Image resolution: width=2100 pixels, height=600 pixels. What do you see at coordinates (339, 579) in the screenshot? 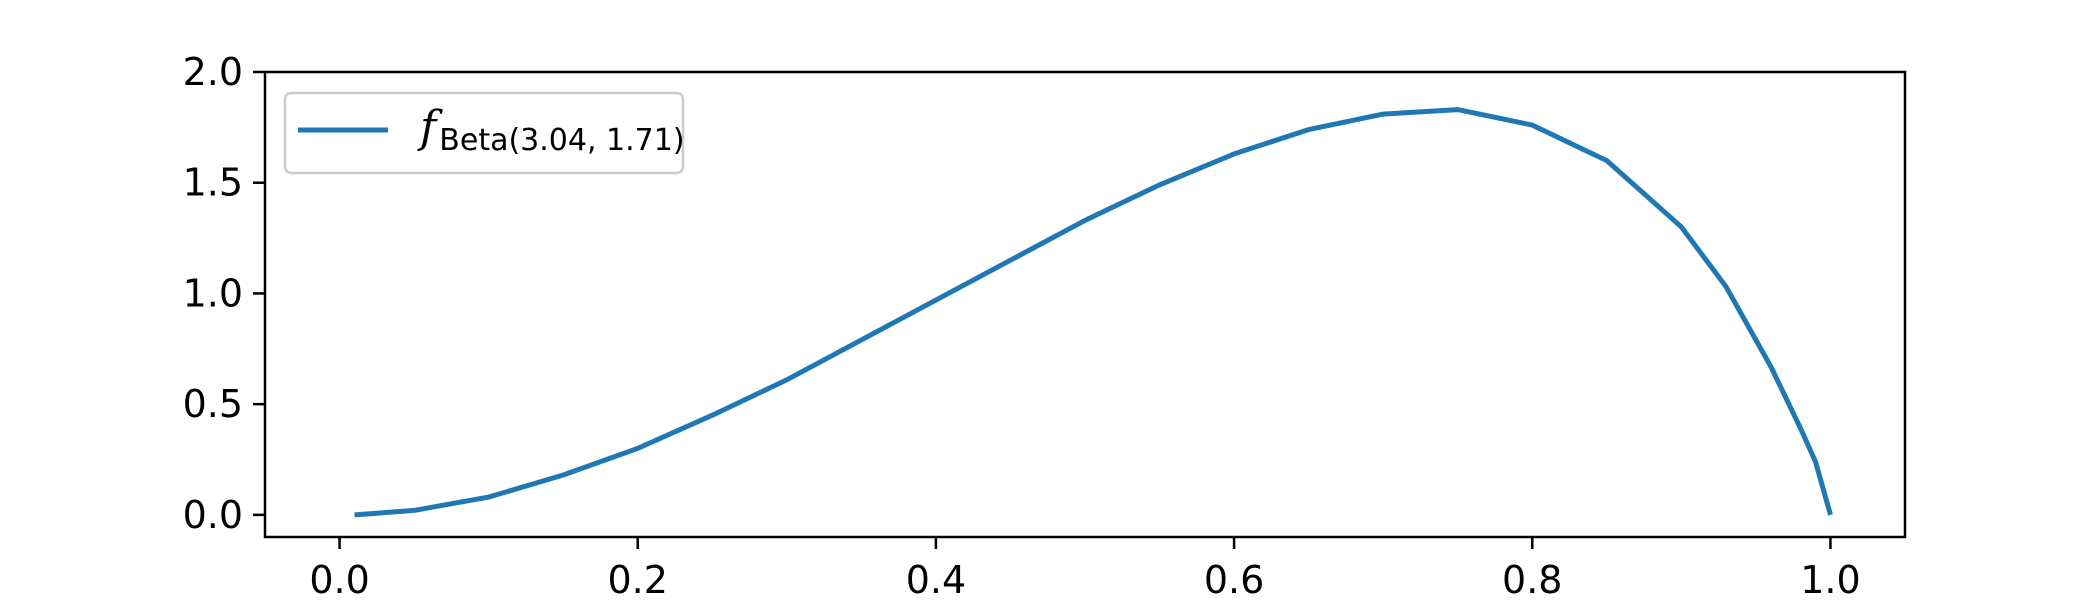
I see `x-tick-label: 0.0` at bounding box center [339, 579].